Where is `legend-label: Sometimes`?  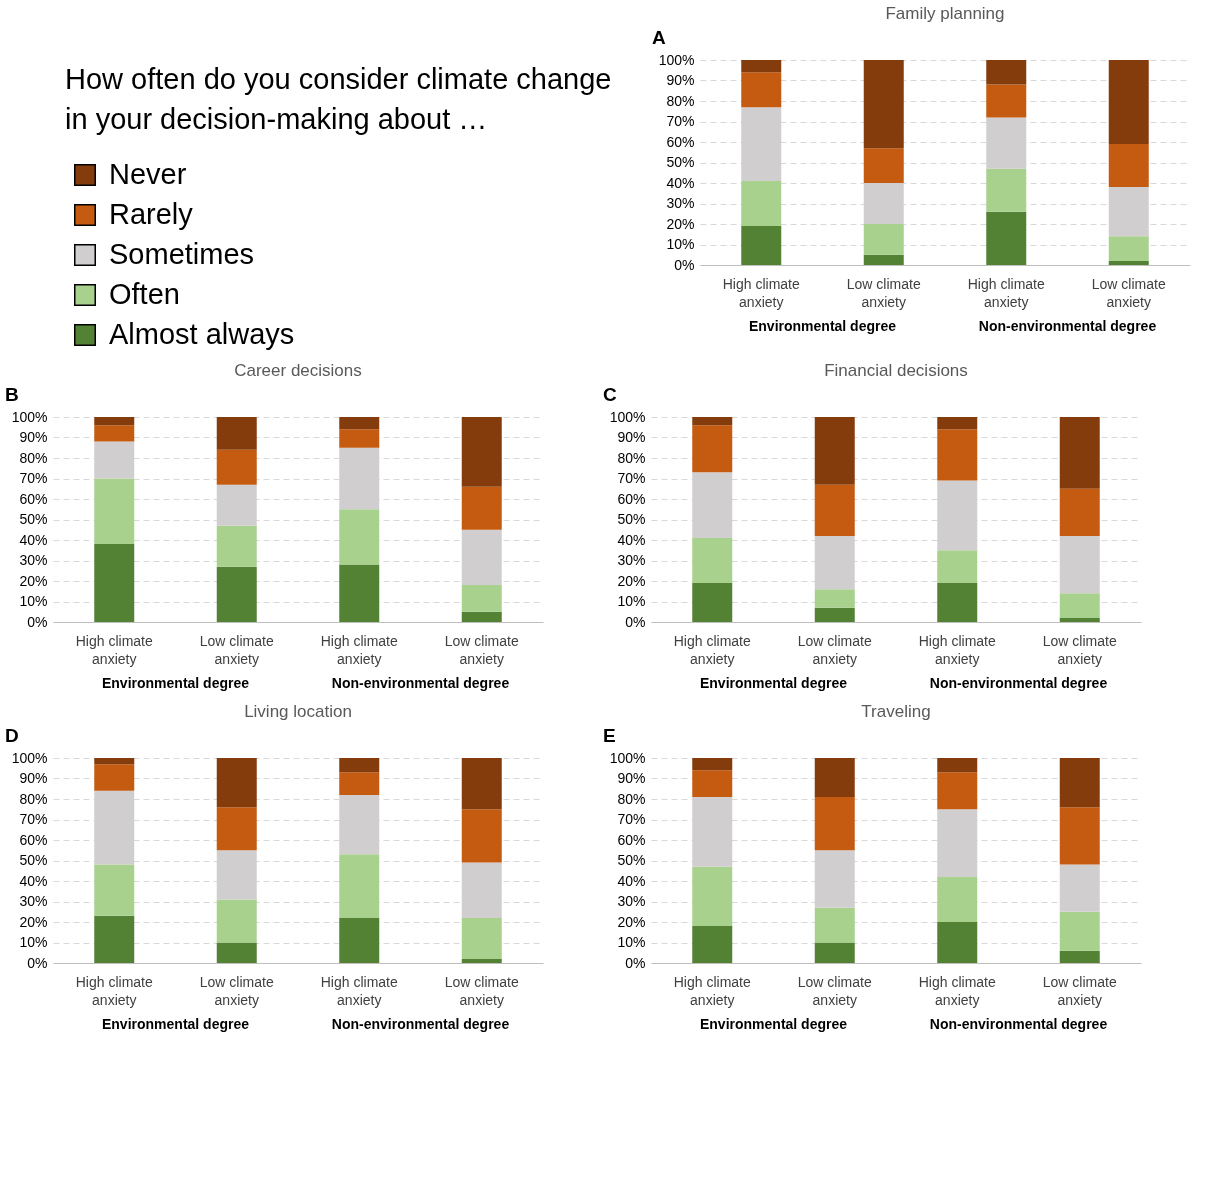
legend-label: Sometimes is located at coordinates (182, 254).